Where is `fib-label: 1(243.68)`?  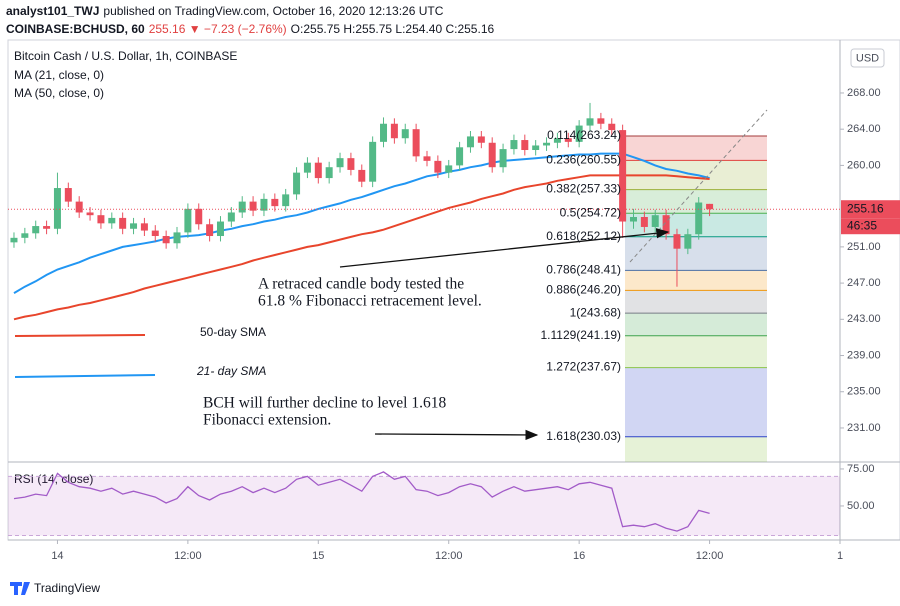 fib-label: 1(243.68) is located at coordinates (595, 312).